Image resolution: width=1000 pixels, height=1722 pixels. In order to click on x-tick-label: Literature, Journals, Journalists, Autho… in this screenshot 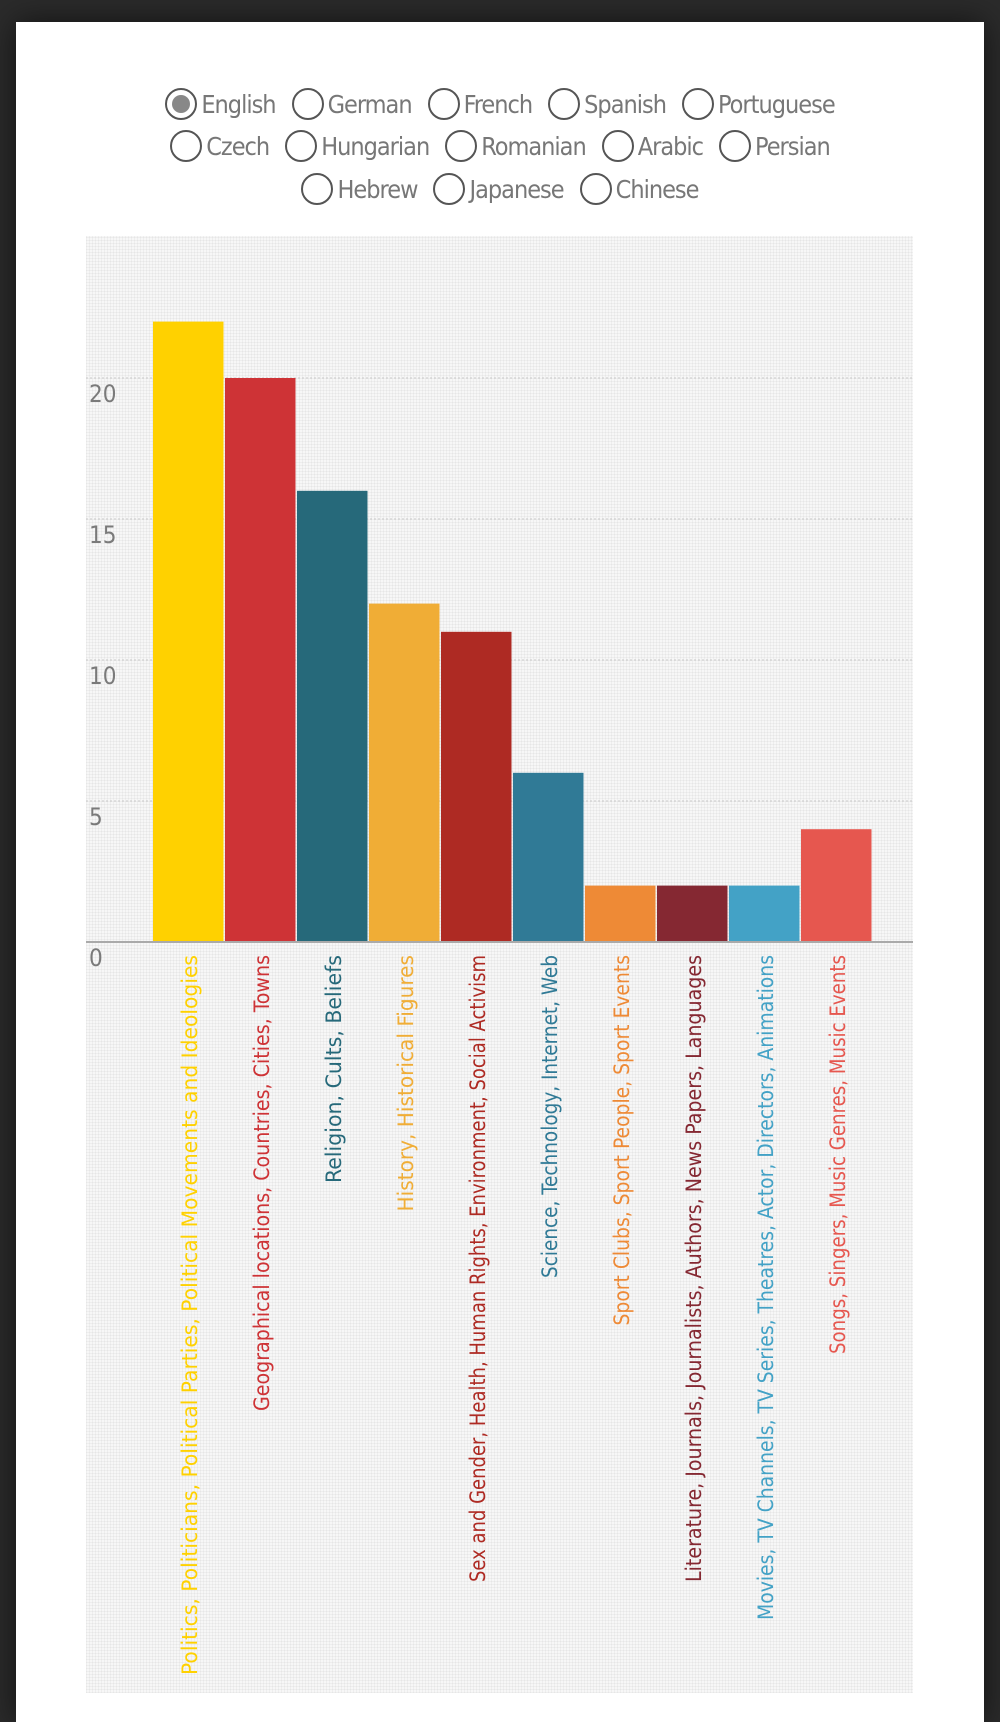, I will do `click(694, 1268)`.